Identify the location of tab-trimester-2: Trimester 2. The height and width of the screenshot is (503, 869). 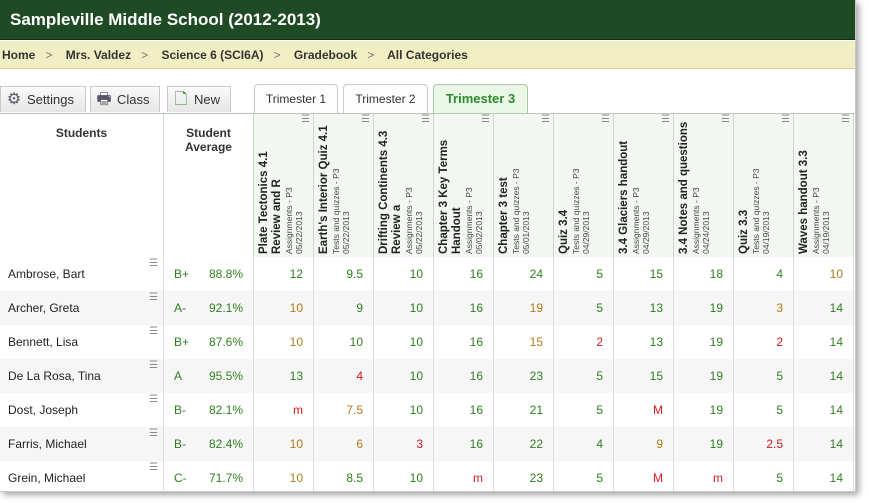
(385, 99).